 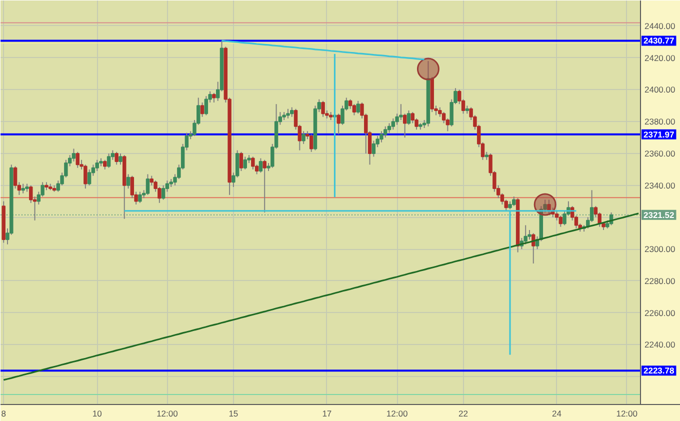 What do you see at coordinates (660, 121) in the screenshot?
I see `y-tick-label: 2380.00` at bounding box center [660, 121].